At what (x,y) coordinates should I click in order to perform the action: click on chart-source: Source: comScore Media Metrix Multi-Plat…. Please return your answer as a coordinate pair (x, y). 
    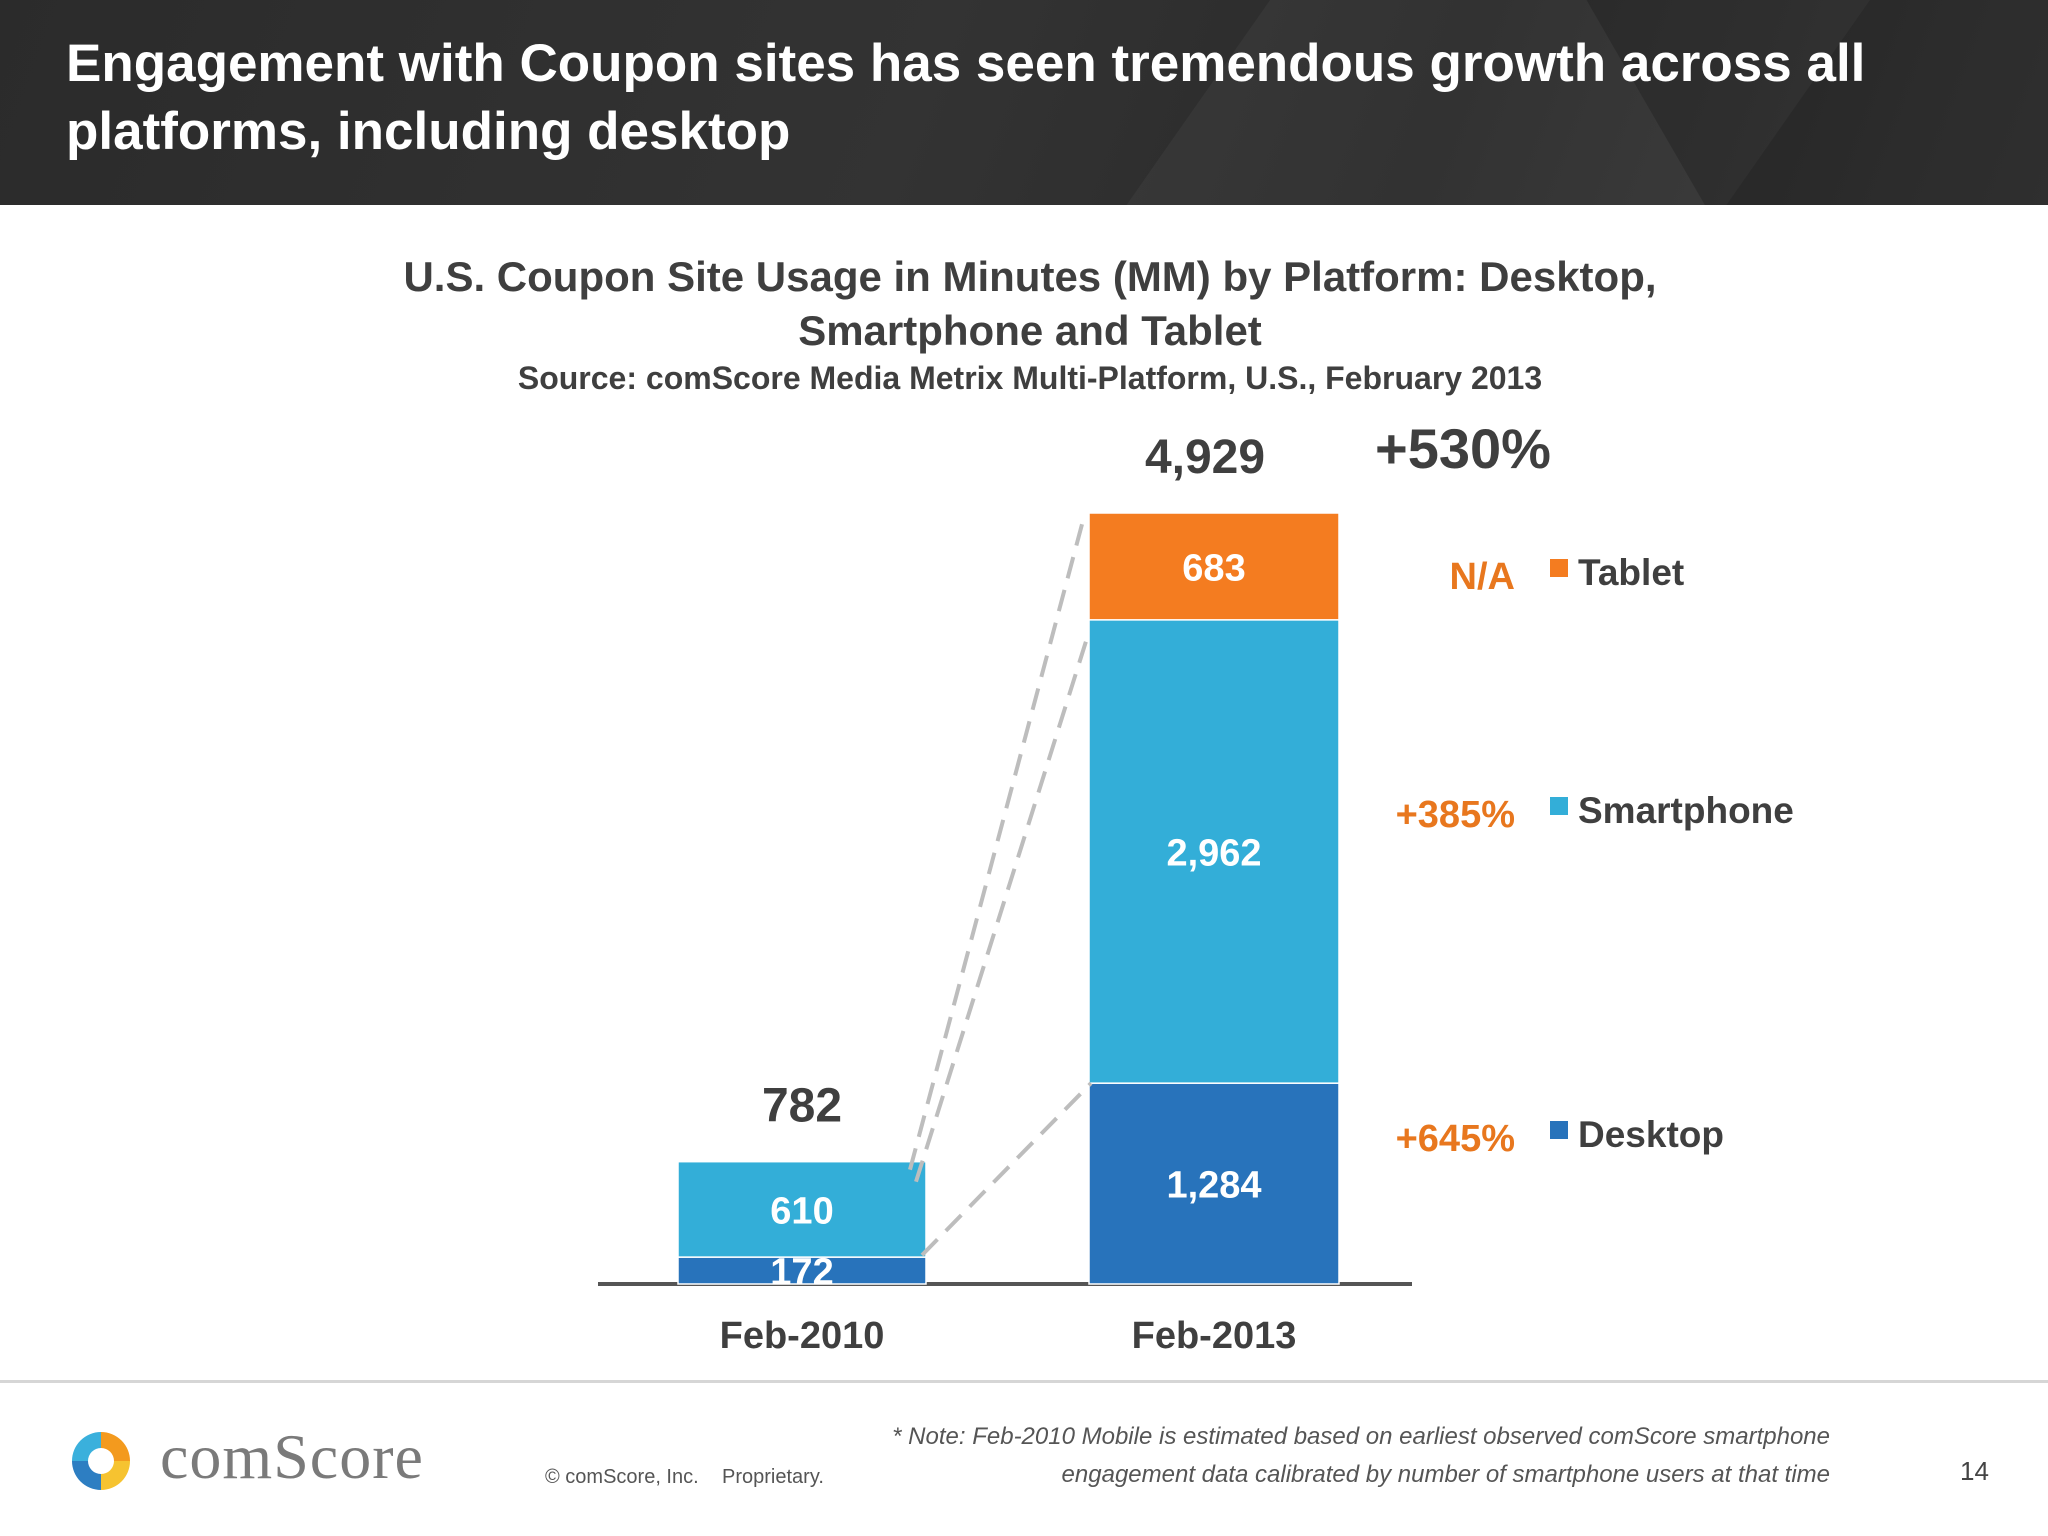
    Looking at the image, I should click on (1030, 378).